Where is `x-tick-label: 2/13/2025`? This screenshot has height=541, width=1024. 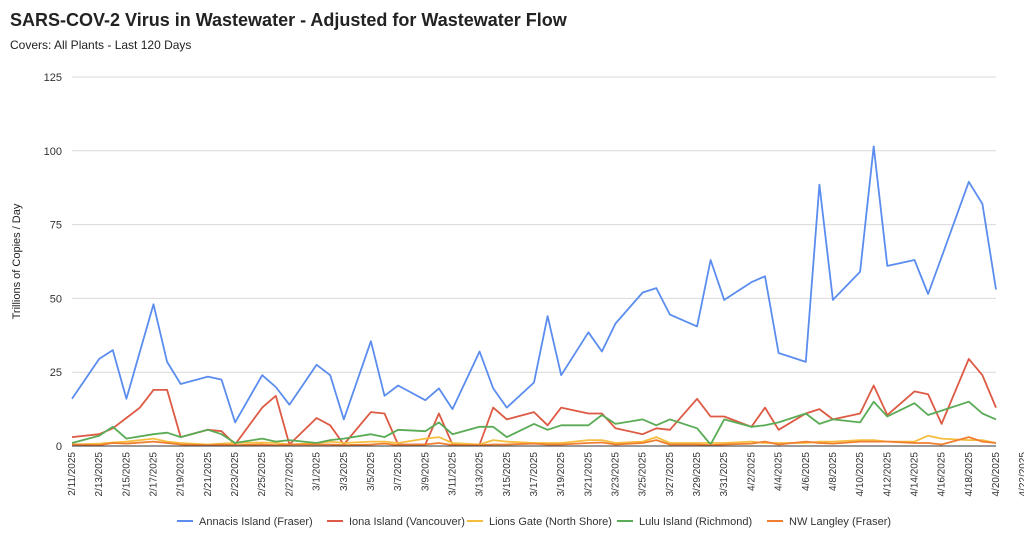 x-tick-label: 2/13/2025 is located at coordinates (99, 474).